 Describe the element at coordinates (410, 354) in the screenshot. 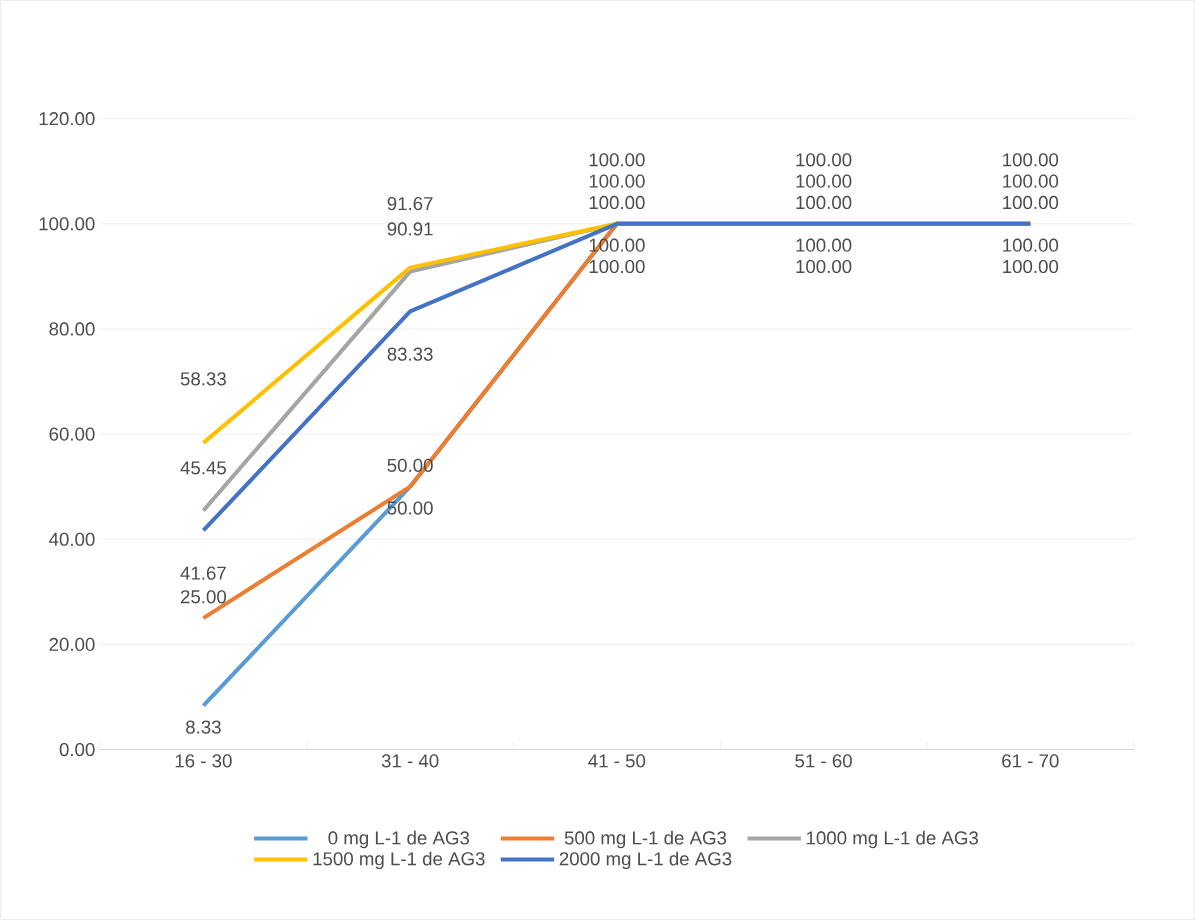

I see `data-label: 83.33` at that location.